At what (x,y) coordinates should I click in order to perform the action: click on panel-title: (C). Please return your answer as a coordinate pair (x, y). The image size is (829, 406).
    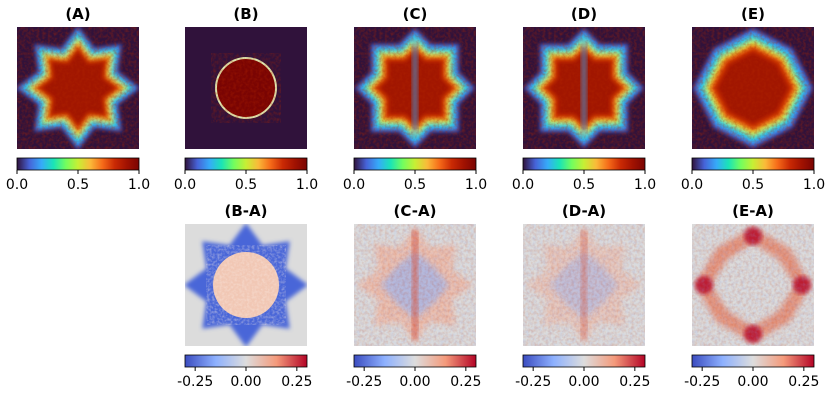
    Looking at the image, I should click on (415, 14).